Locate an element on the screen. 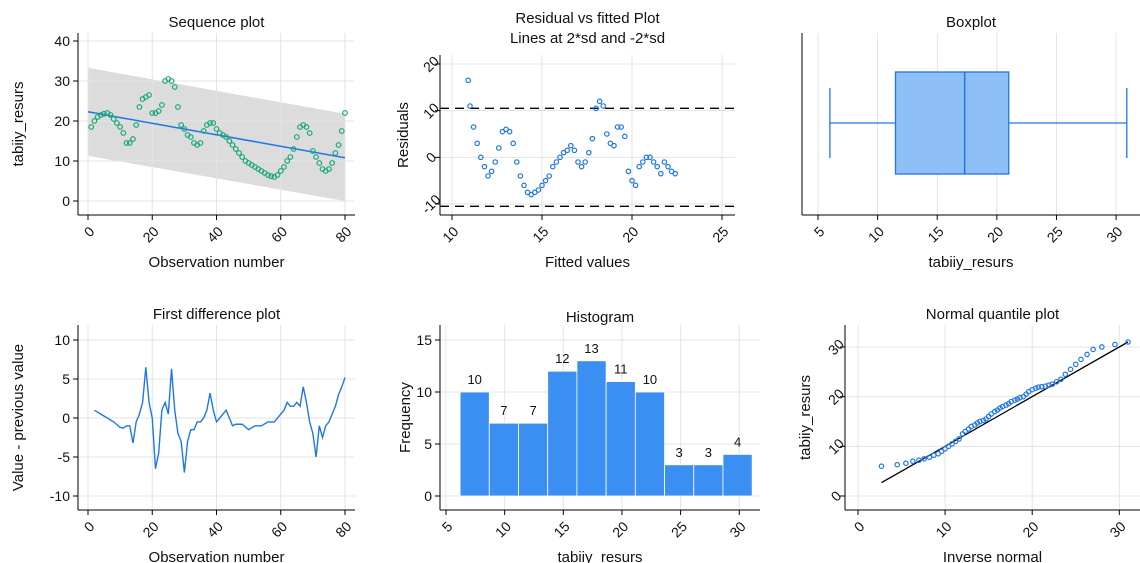  histogram-y-tick-label: 0 is located at coordinates (428, 496).